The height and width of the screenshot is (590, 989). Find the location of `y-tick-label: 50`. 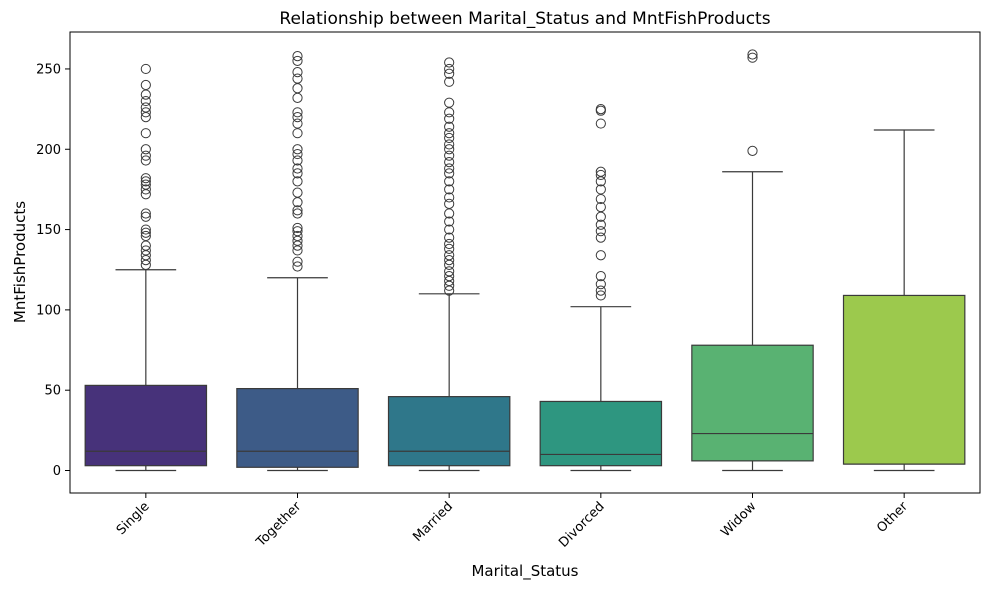

y-tick-label: 50 is located at coordinates (52, 391).